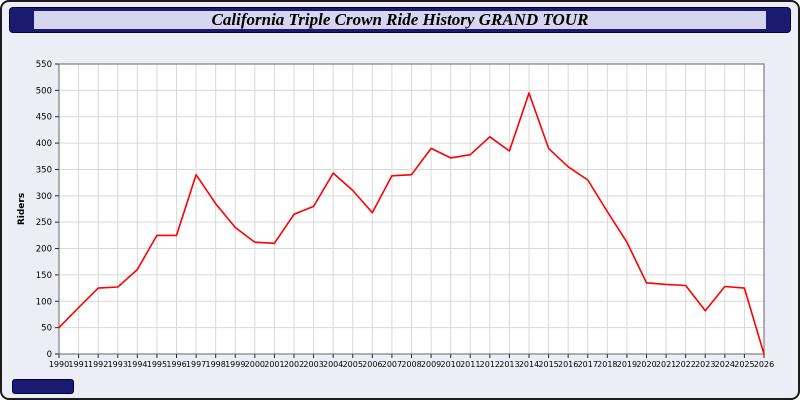 The width and height of the screenshot is (800, 400). What do you see at coordinates (764, 364) in the screenshot?
I see `svg-text: 2026` at bounding box center [764, 364].